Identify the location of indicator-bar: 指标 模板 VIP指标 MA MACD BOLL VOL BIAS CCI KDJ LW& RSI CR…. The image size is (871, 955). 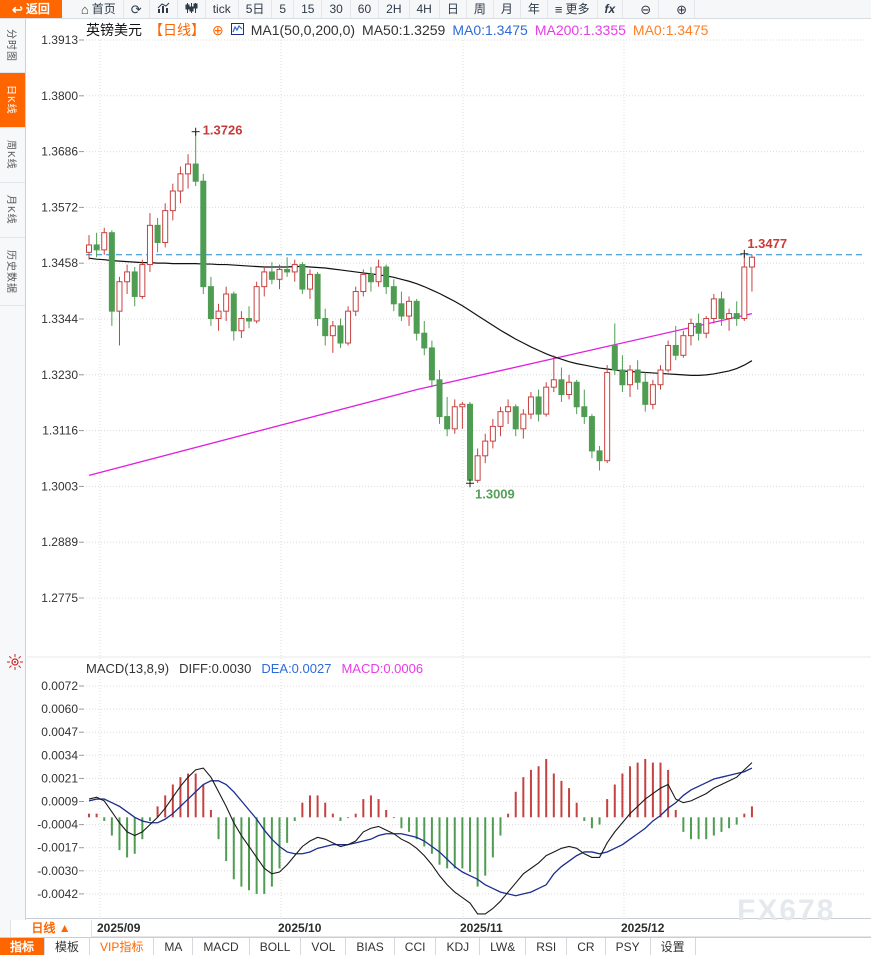
(435, 946).